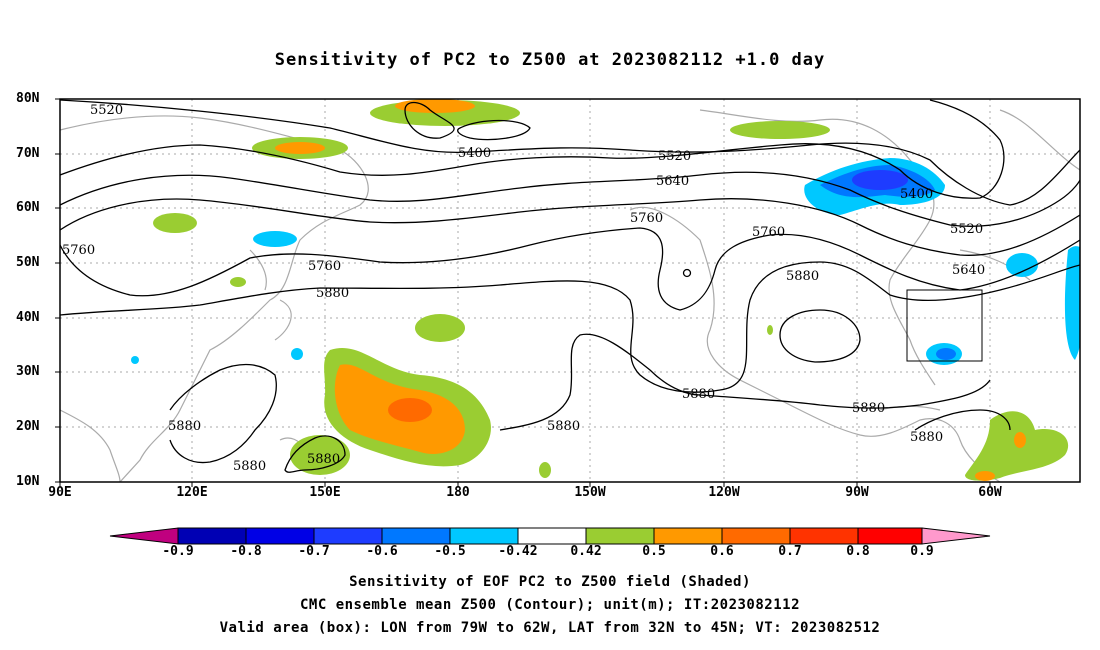 Image resolution: width=1100 pixels, height=650 pixels. Describe the element at coordinates (944, 325) in the screenshot. I see `valid-area-box` at that location.